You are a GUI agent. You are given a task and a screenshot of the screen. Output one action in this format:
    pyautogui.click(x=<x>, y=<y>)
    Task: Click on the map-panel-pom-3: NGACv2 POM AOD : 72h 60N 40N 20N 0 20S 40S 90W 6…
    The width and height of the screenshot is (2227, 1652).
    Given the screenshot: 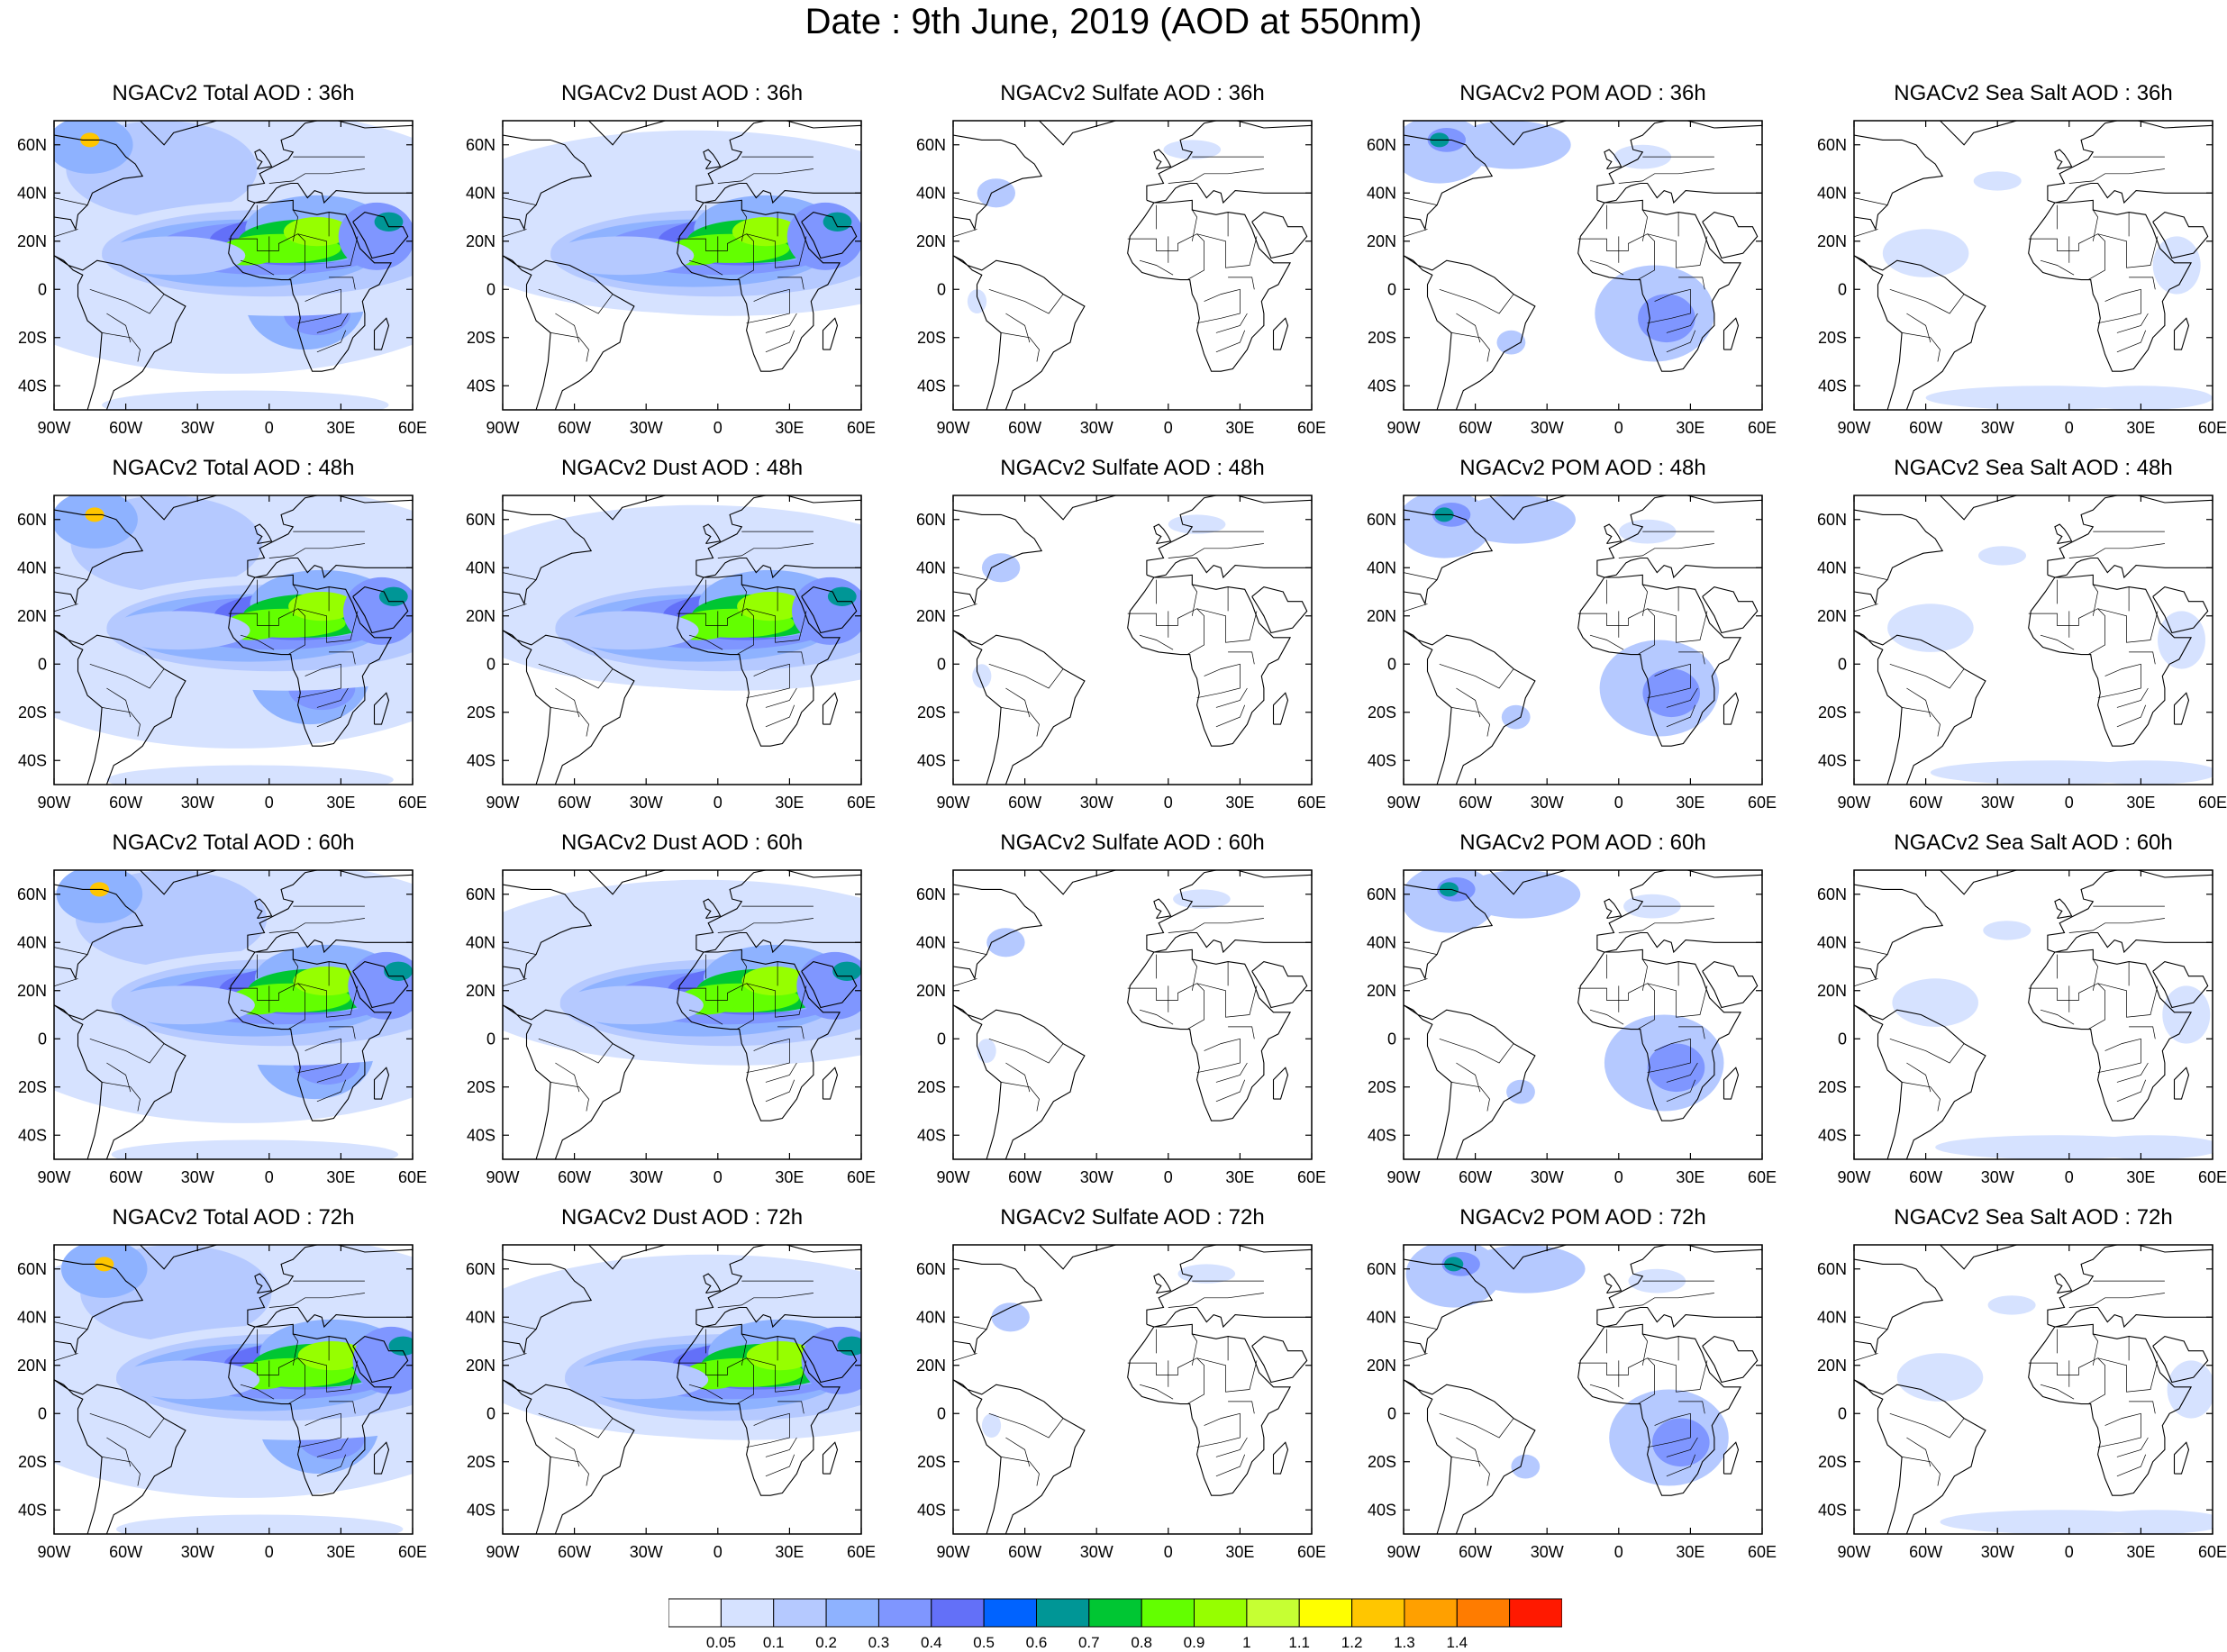 What is the action you would take?
    pyautogui.click(x=1572, y=1390)
    